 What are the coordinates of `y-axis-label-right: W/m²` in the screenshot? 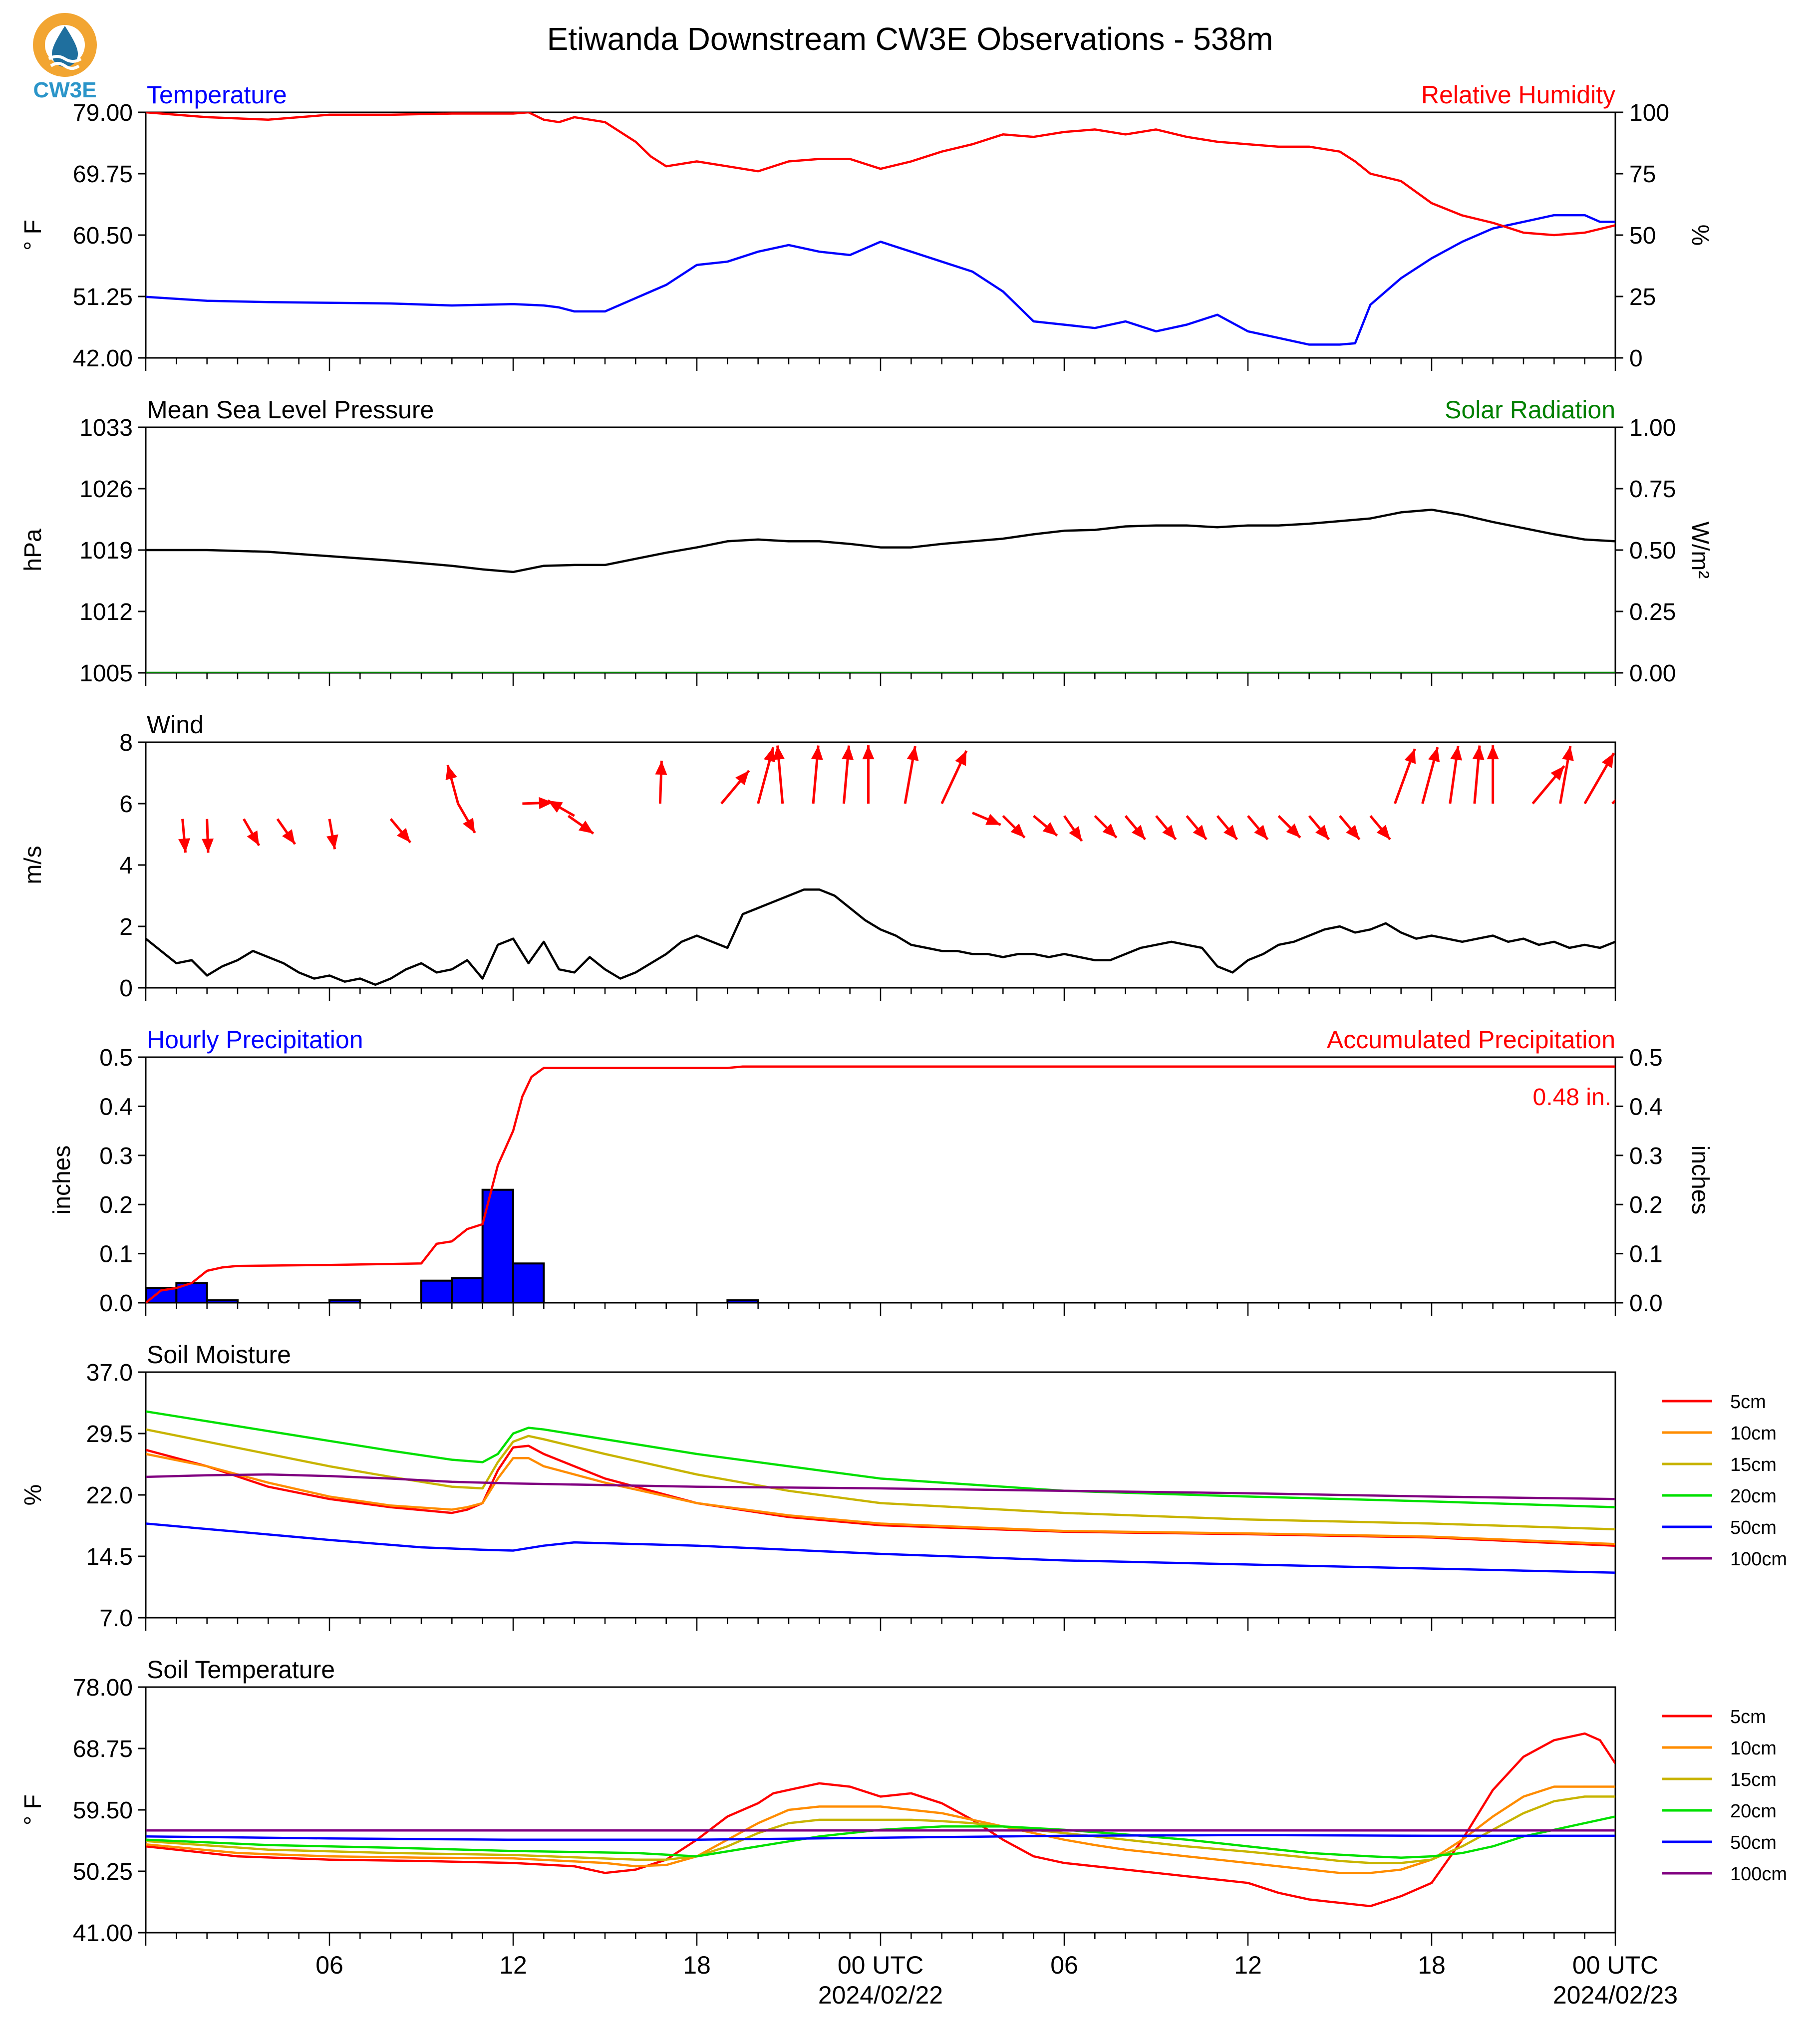 It's located at (1700, 550).